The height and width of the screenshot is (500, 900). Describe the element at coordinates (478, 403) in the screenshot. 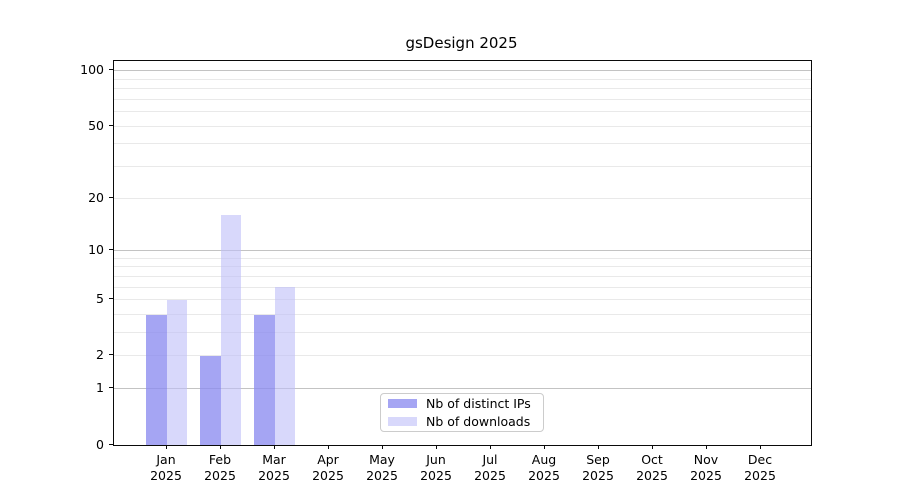

I see `legend-label-distinct-ips: Nb of distinct IPs` at that location.